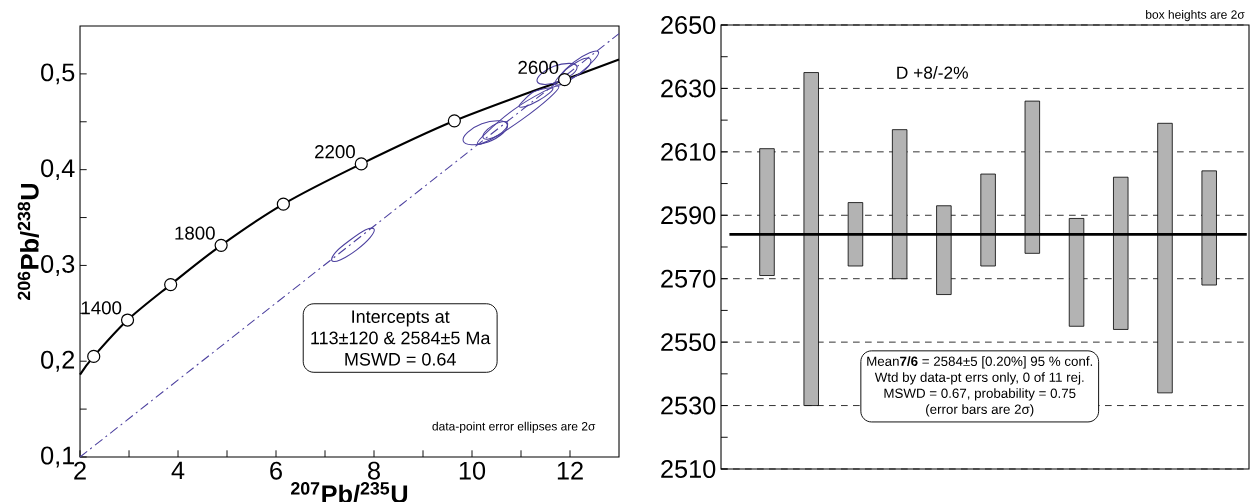  Describe the element at coordinates (472, 470) in the screenshot. I see `x-tick-label: 10` at that location.